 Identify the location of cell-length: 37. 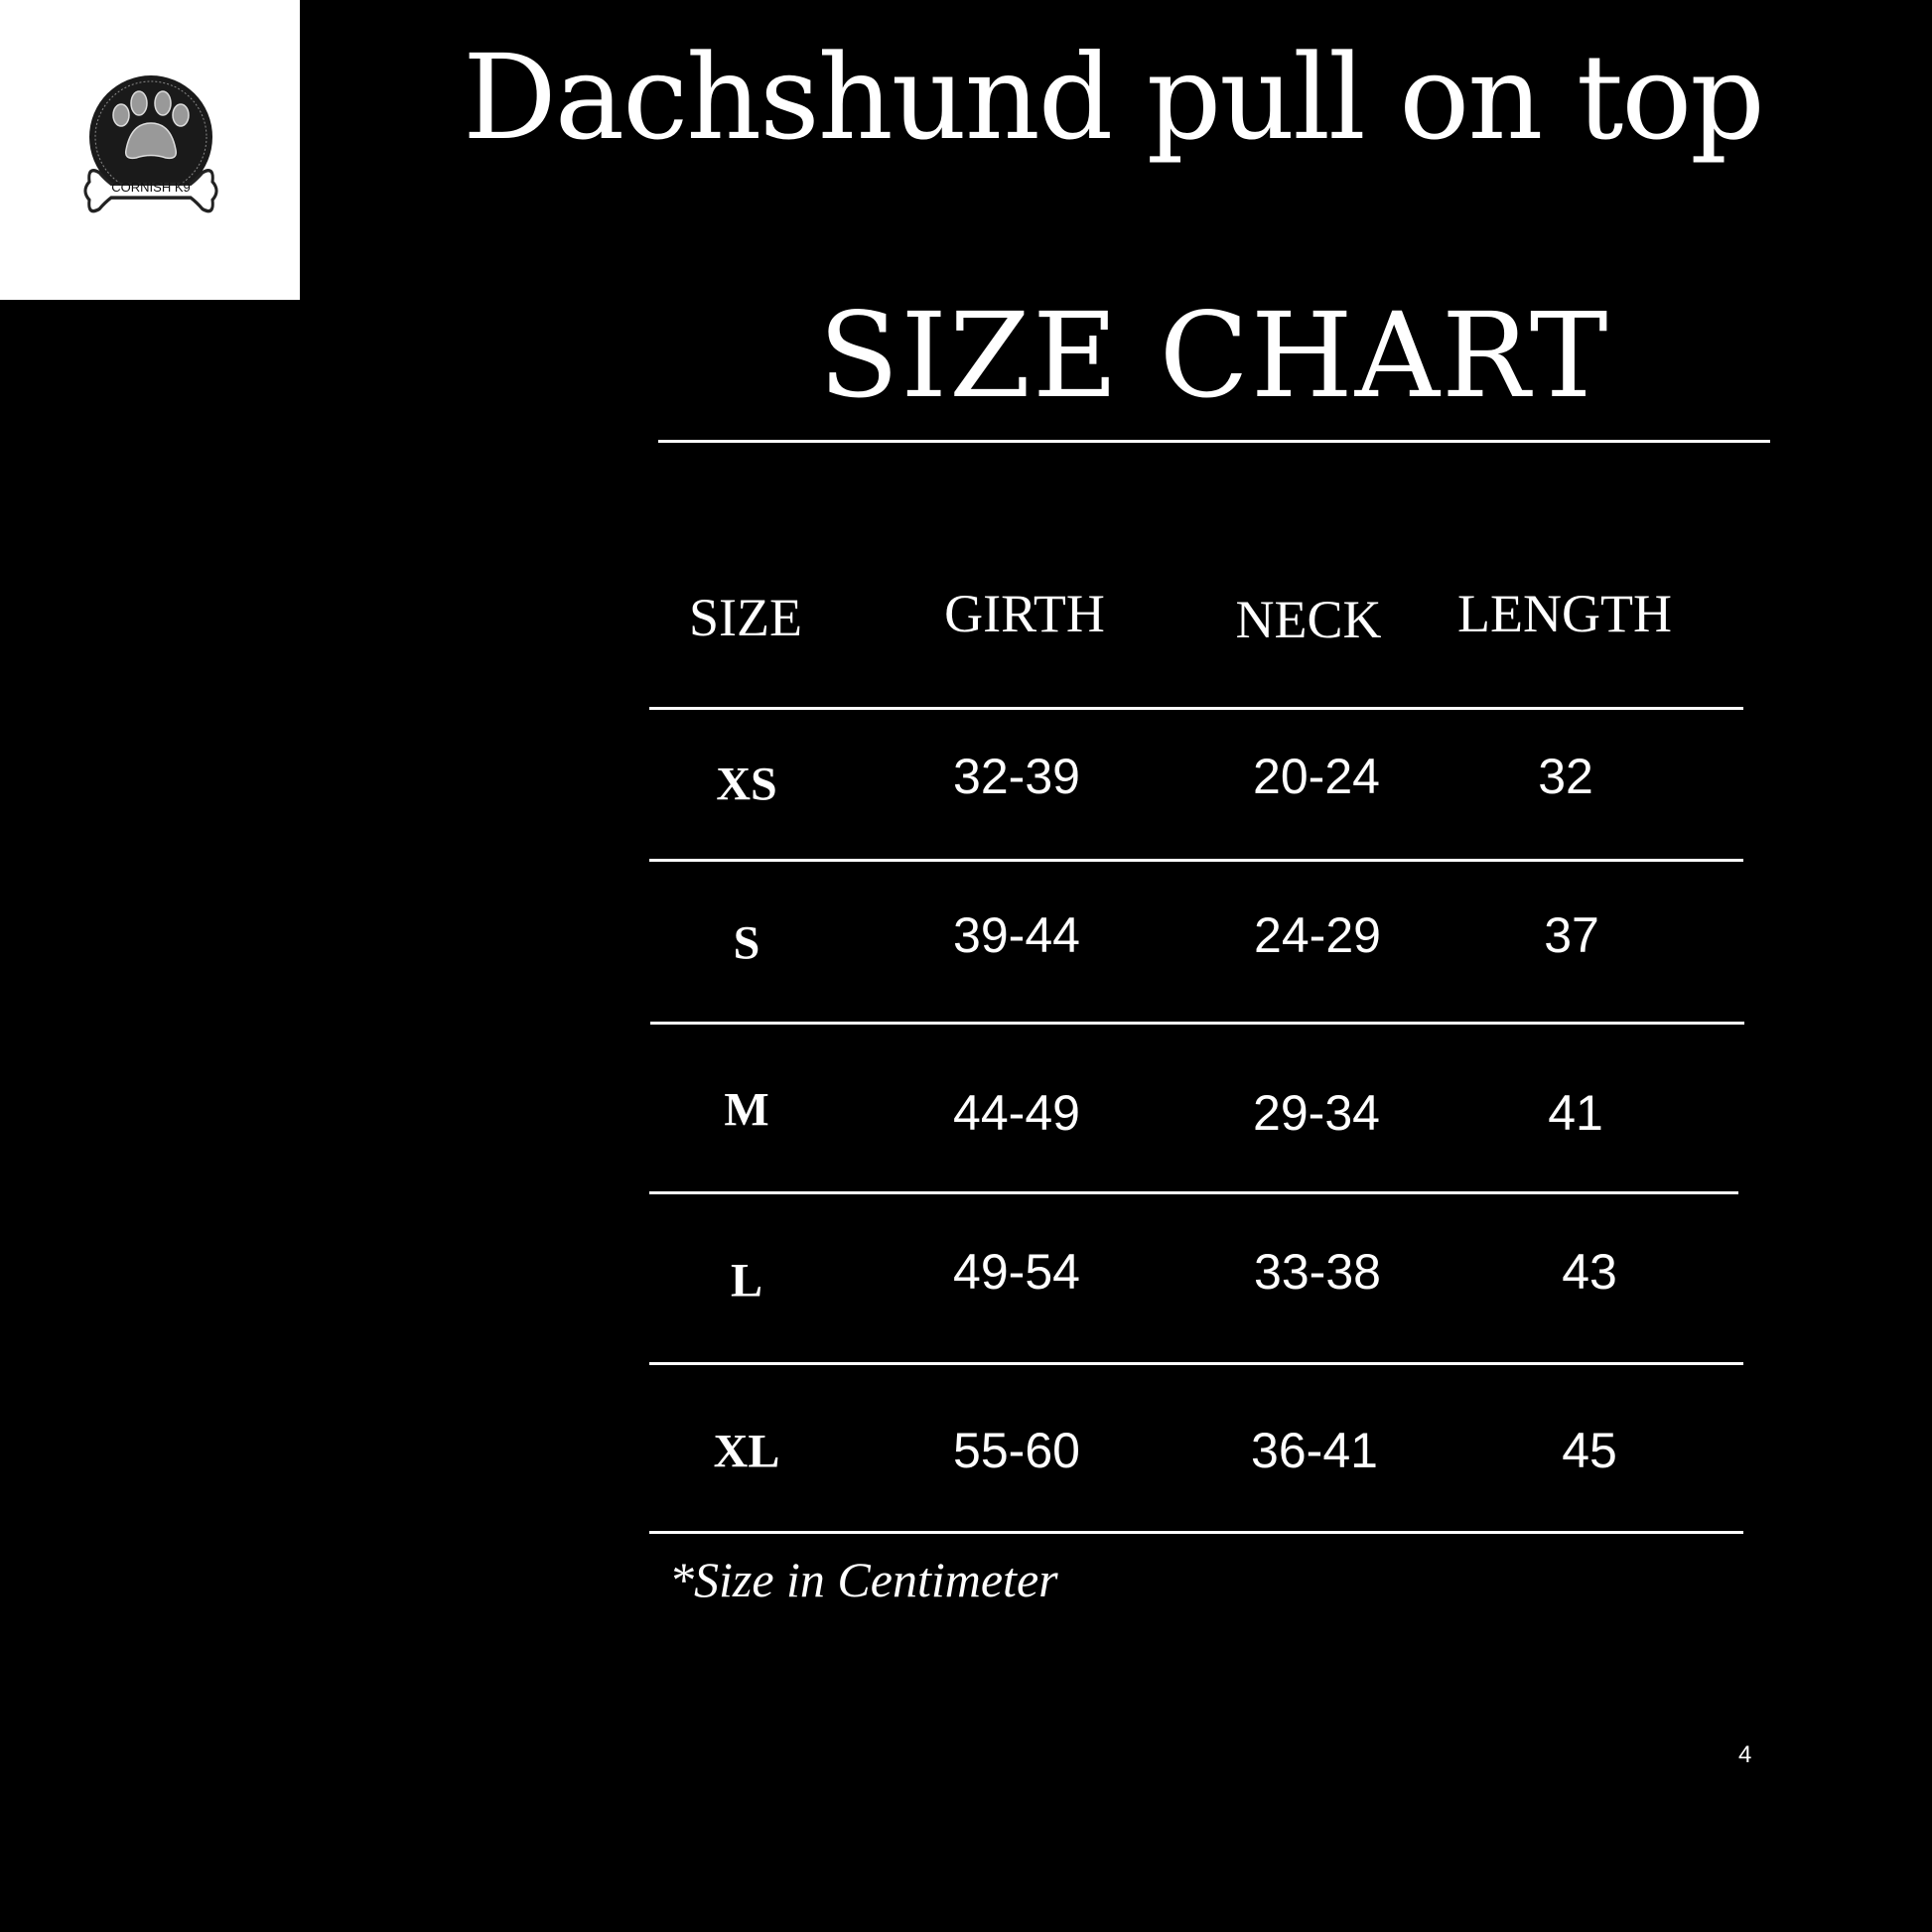
(1571, 935).